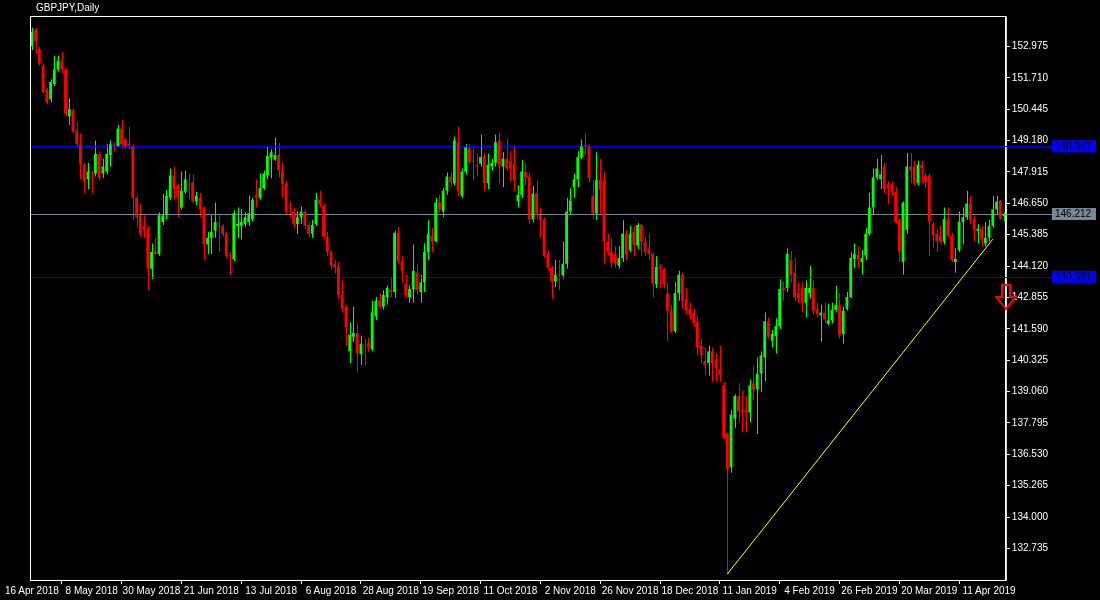 The height and width of the screenshot is (600, 1100). Describe the element at coordinates (1030, 140) in the screenshot. I see `y-tick-label: 149.180` at that location.